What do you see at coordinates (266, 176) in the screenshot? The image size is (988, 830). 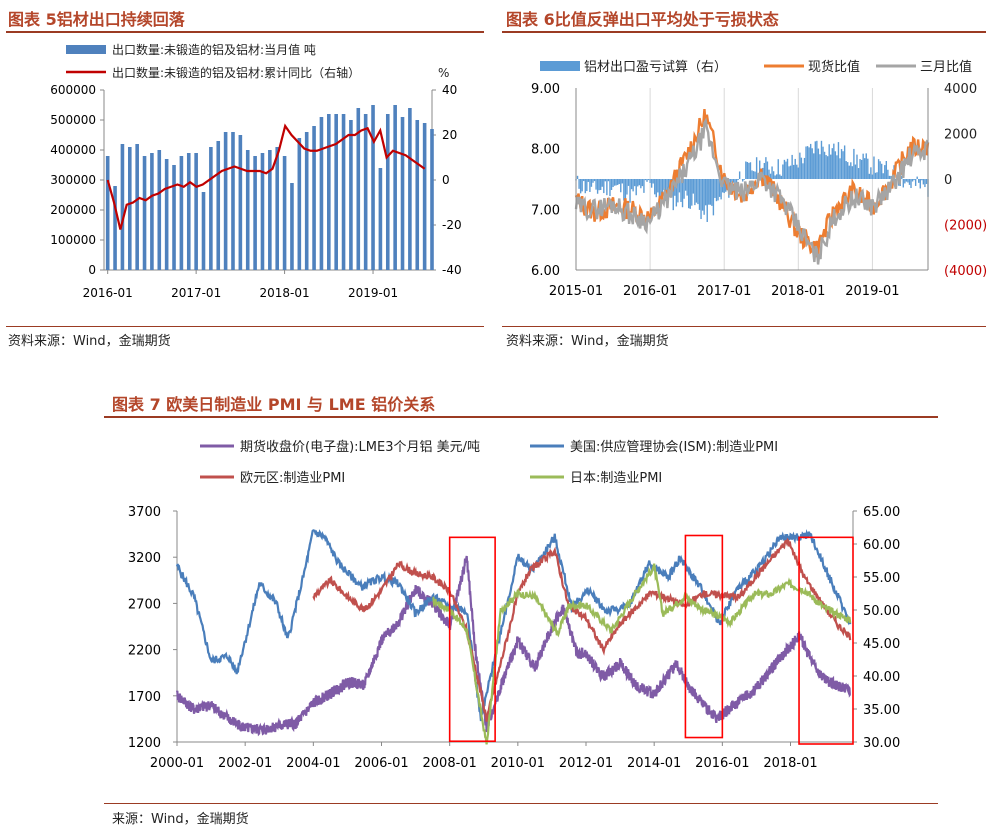 I see `fig5-line-yoy` at bounding box center [266, 176].